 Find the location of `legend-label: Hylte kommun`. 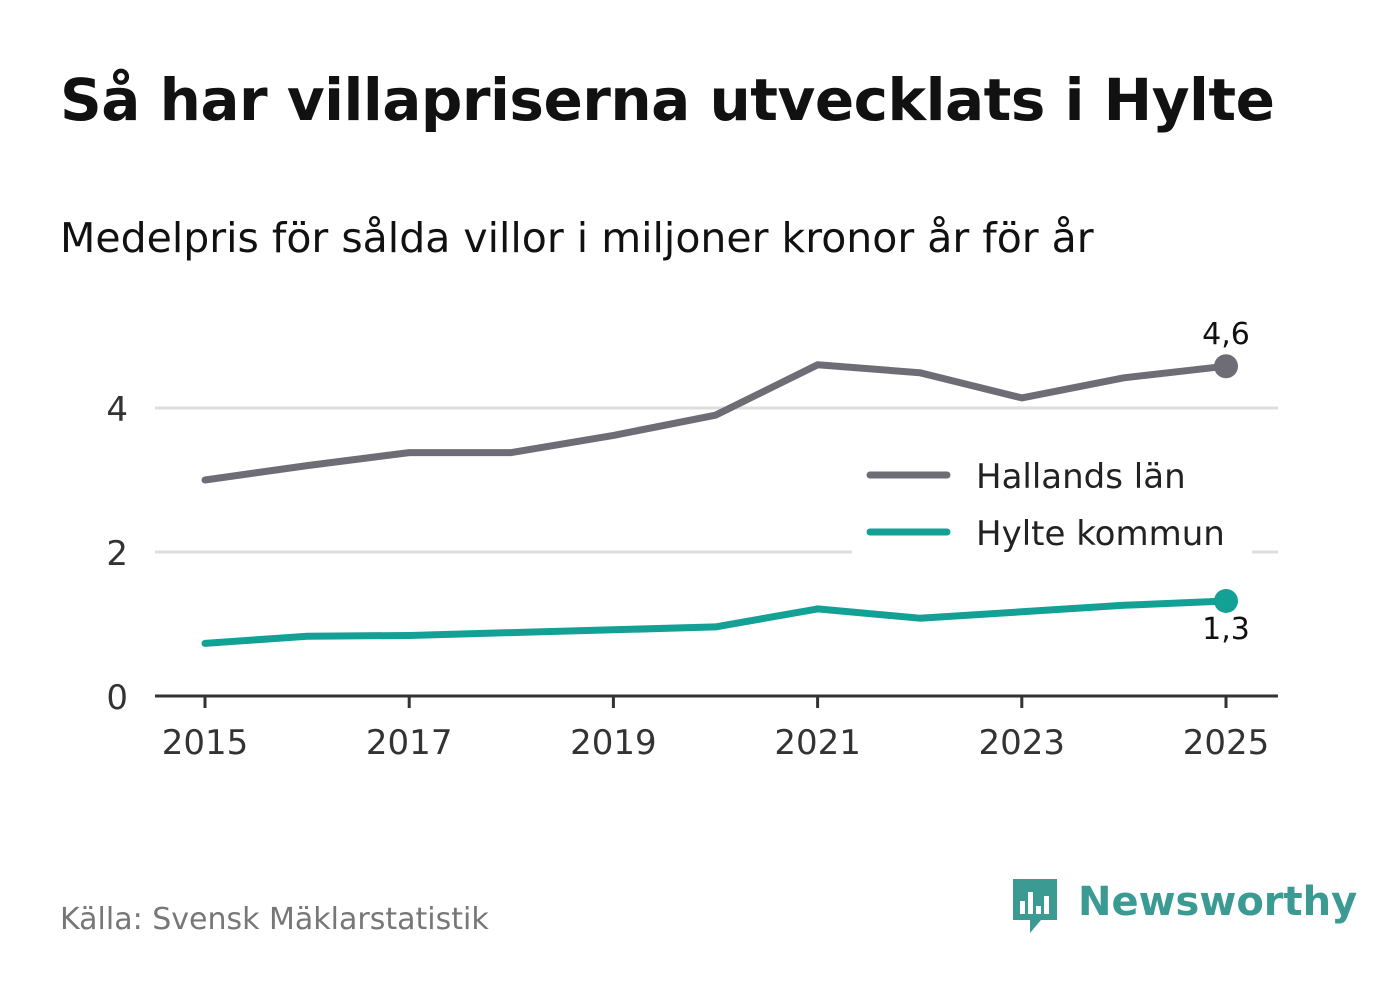

legend-label: Hylte kommun is located at coordinates (1100, 534).